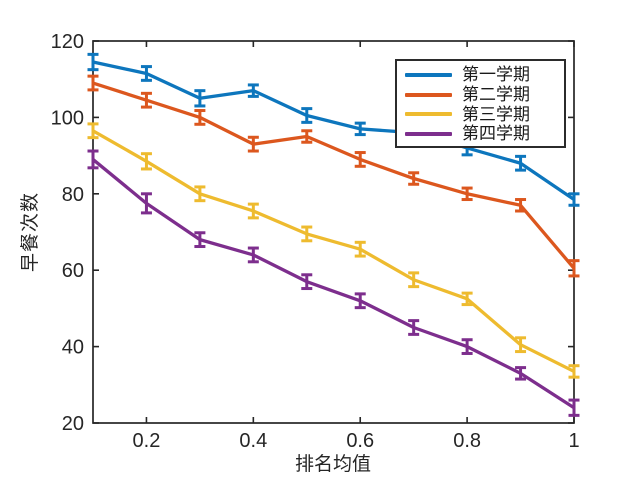  I want to click on x-tick-label: 0.4, so click(253, 441).